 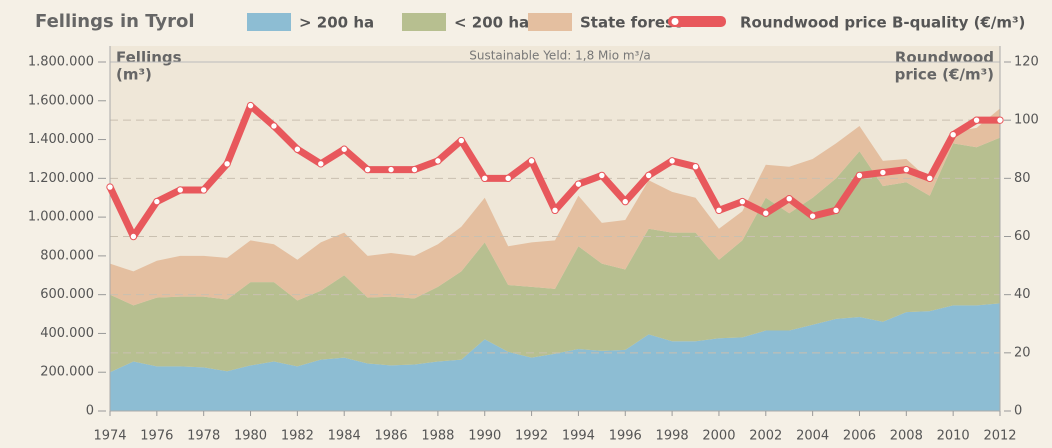 I want to click on y2-tick-label: 120, so click(x=1026, y=62).